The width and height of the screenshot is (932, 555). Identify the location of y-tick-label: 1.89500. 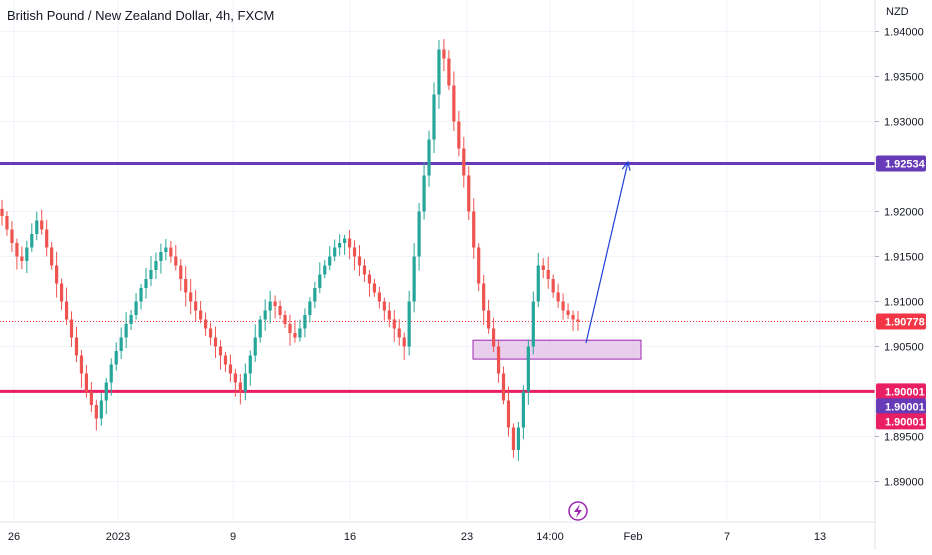
(904, 438).